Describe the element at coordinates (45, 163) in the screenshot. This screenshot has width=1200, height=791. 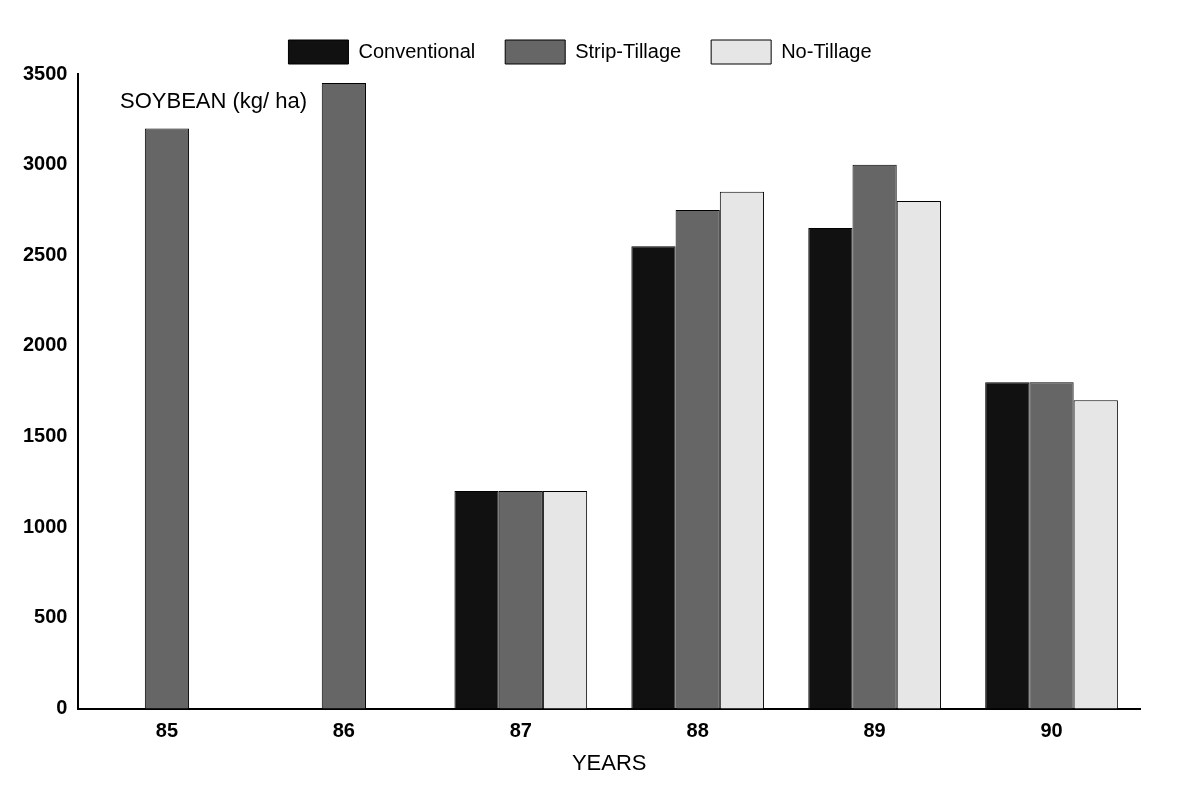
I see `y-tick-label: 3000` at that location.